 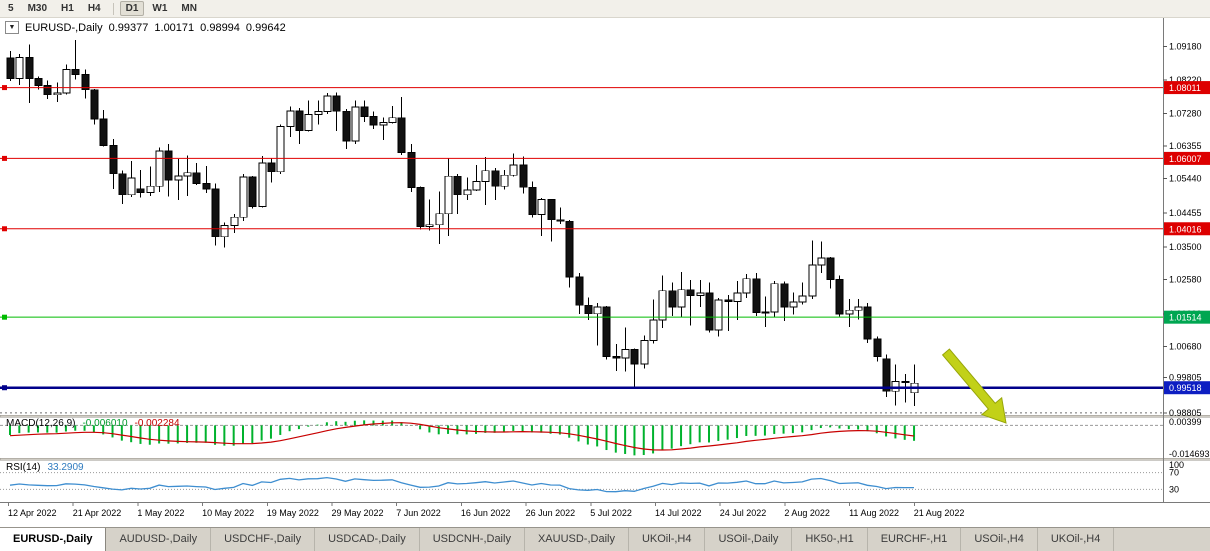 What do you see at coordinates (1185, 413) in the screenshot?
I see `price-tick-label: 0.98805` at bounding box center [1185, 413].